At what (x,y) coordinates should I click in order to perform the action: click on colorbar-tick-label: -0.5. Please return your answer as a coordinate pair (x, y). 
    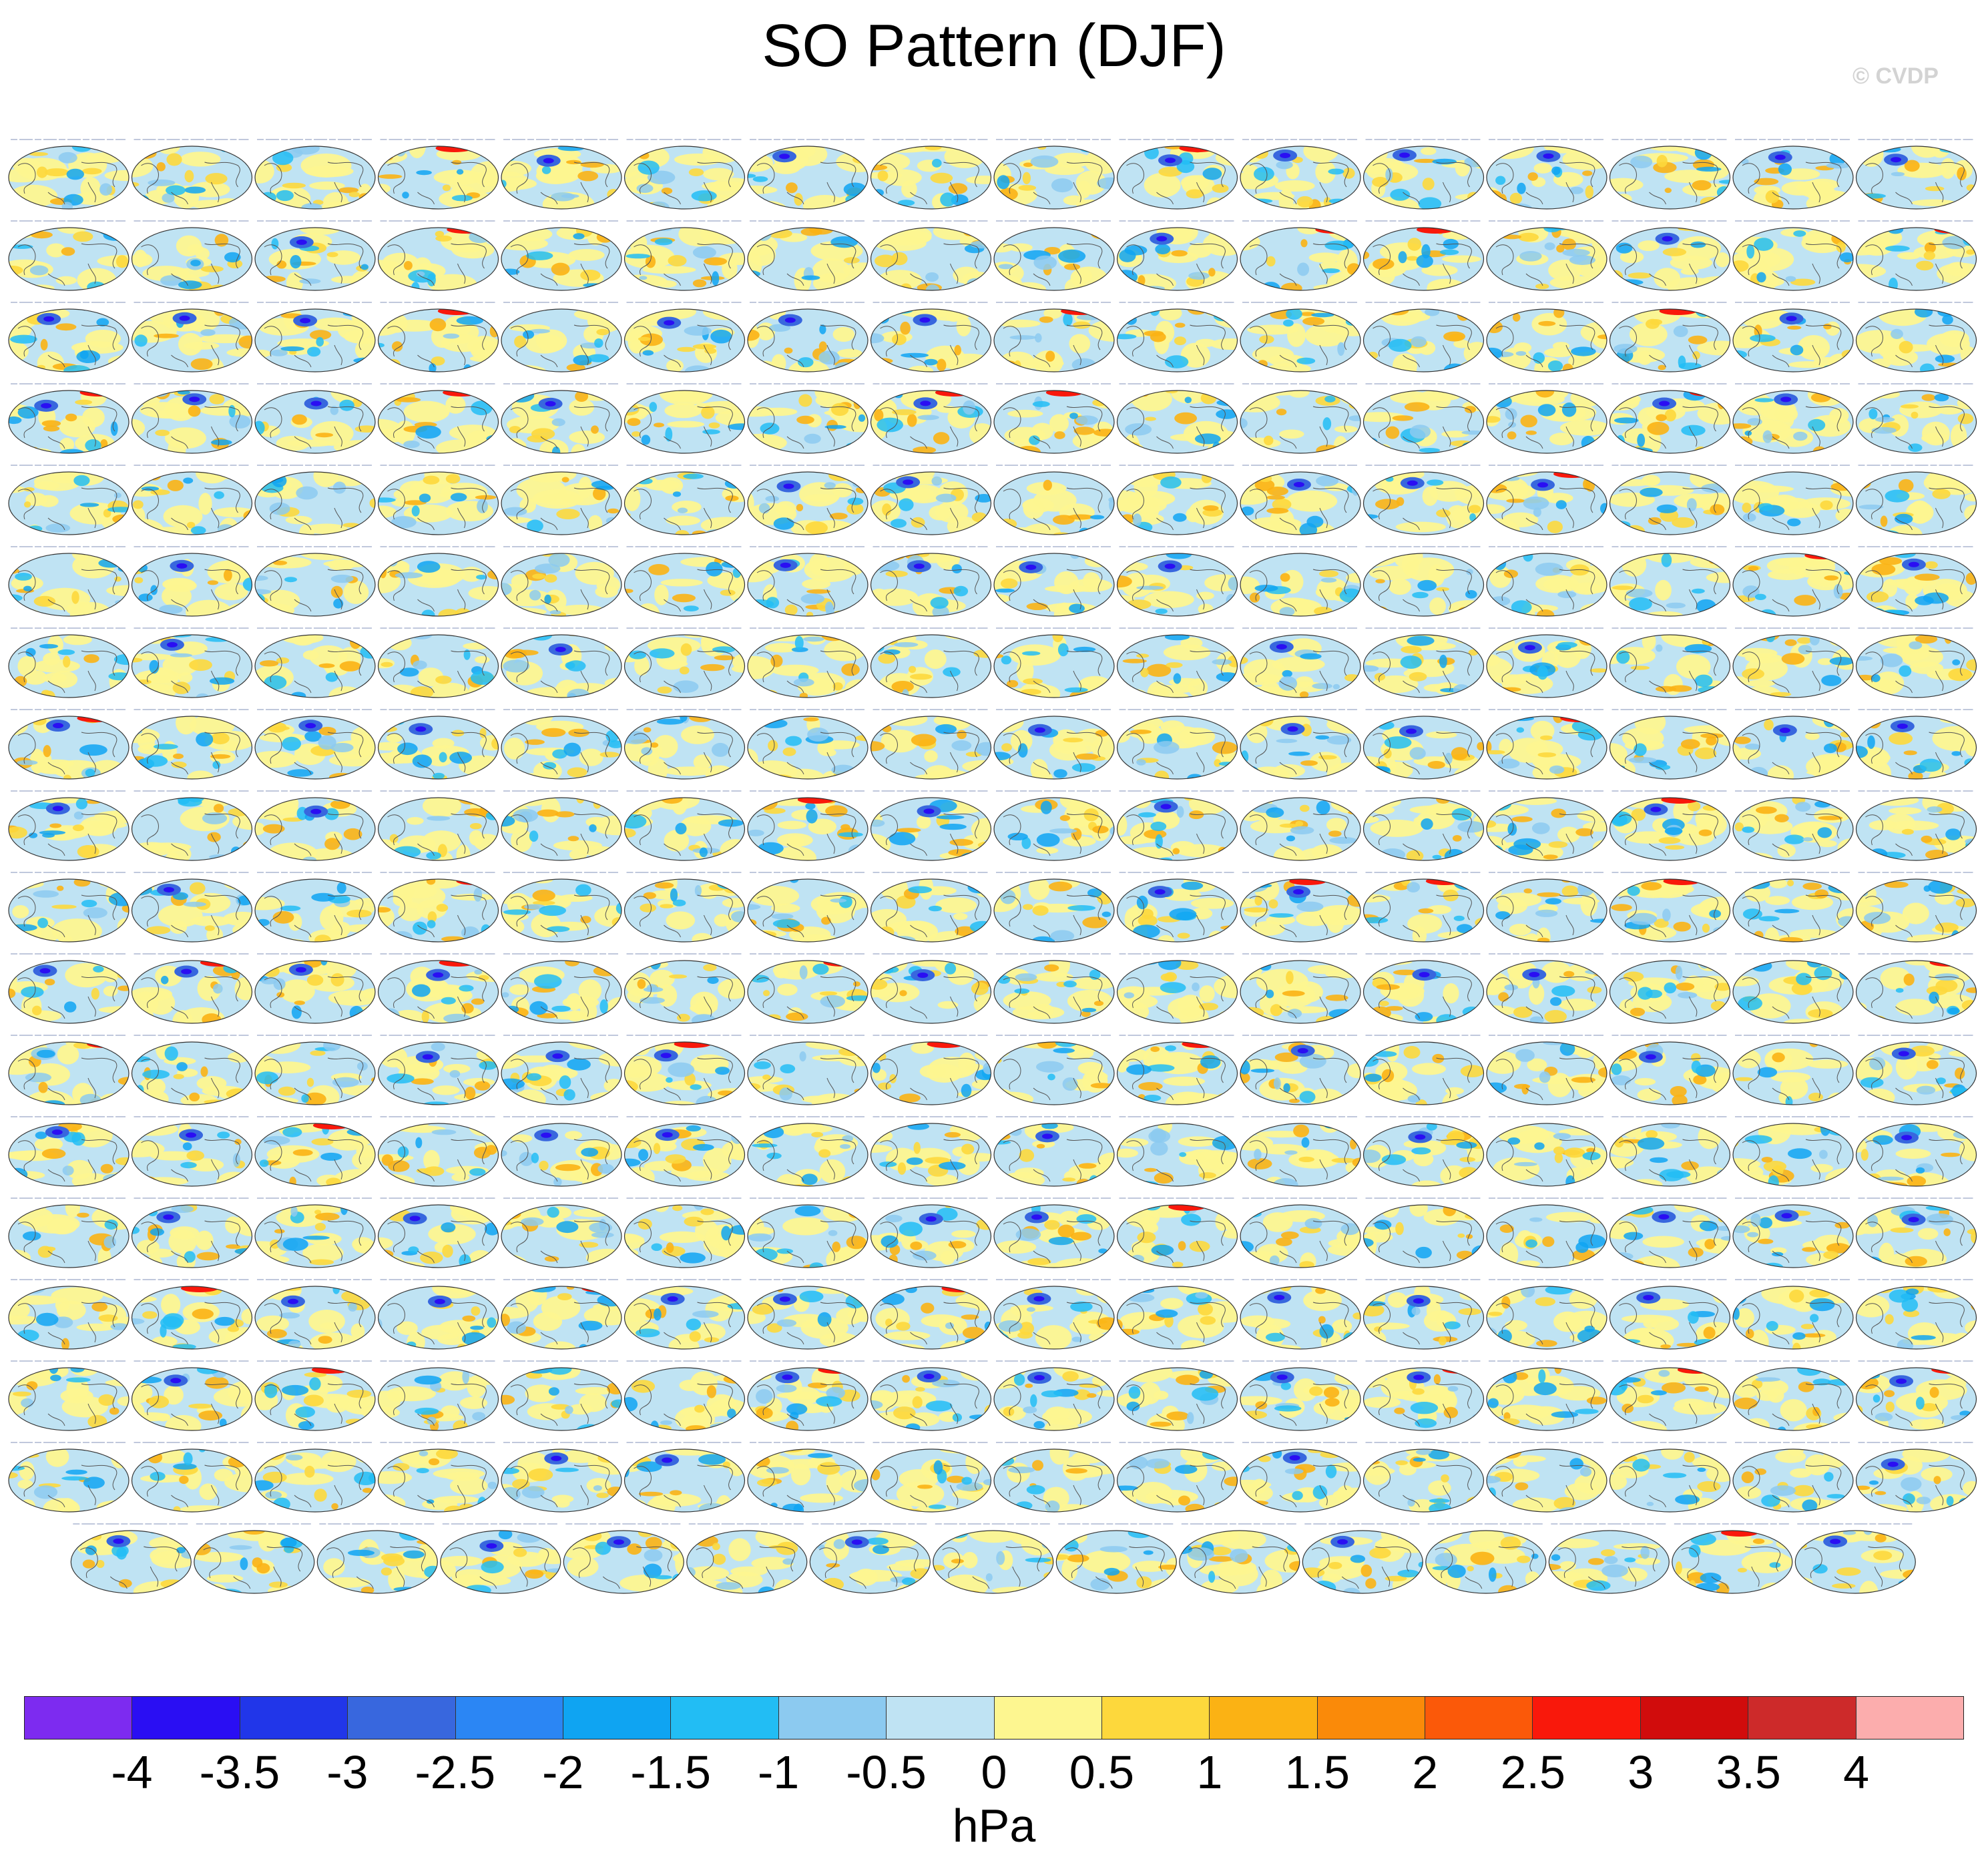
    Looking at the image, I should click on (886, 1772).